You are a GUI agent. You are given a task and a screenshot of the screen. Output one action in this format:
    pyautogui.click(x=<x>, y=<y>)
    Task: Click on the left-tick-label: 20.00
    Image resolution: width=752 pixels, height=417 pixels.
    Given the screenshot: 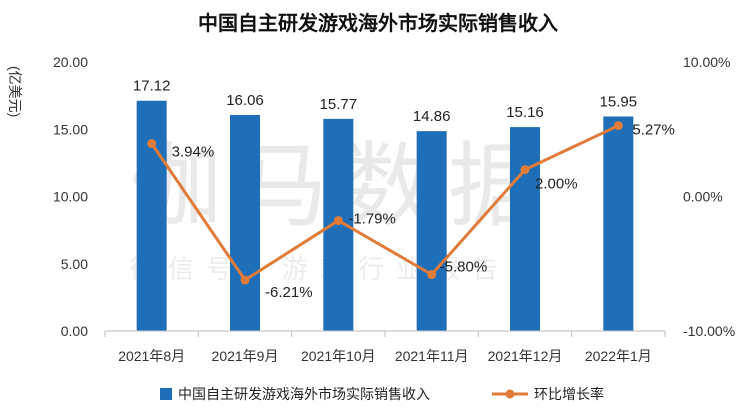 What is the action you would take?
    pyautogui.click(x=70, y=62)
    